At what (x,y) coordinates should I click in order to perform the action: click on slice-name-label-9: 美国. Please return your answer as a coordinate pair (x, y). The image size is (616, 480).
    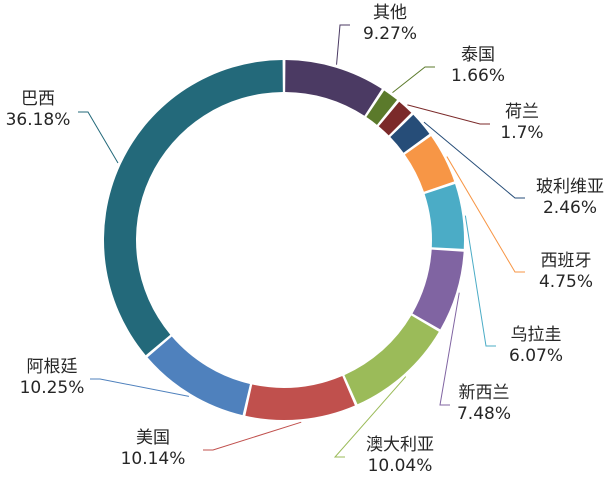
    Looking at the image, I should click on (153, 438).